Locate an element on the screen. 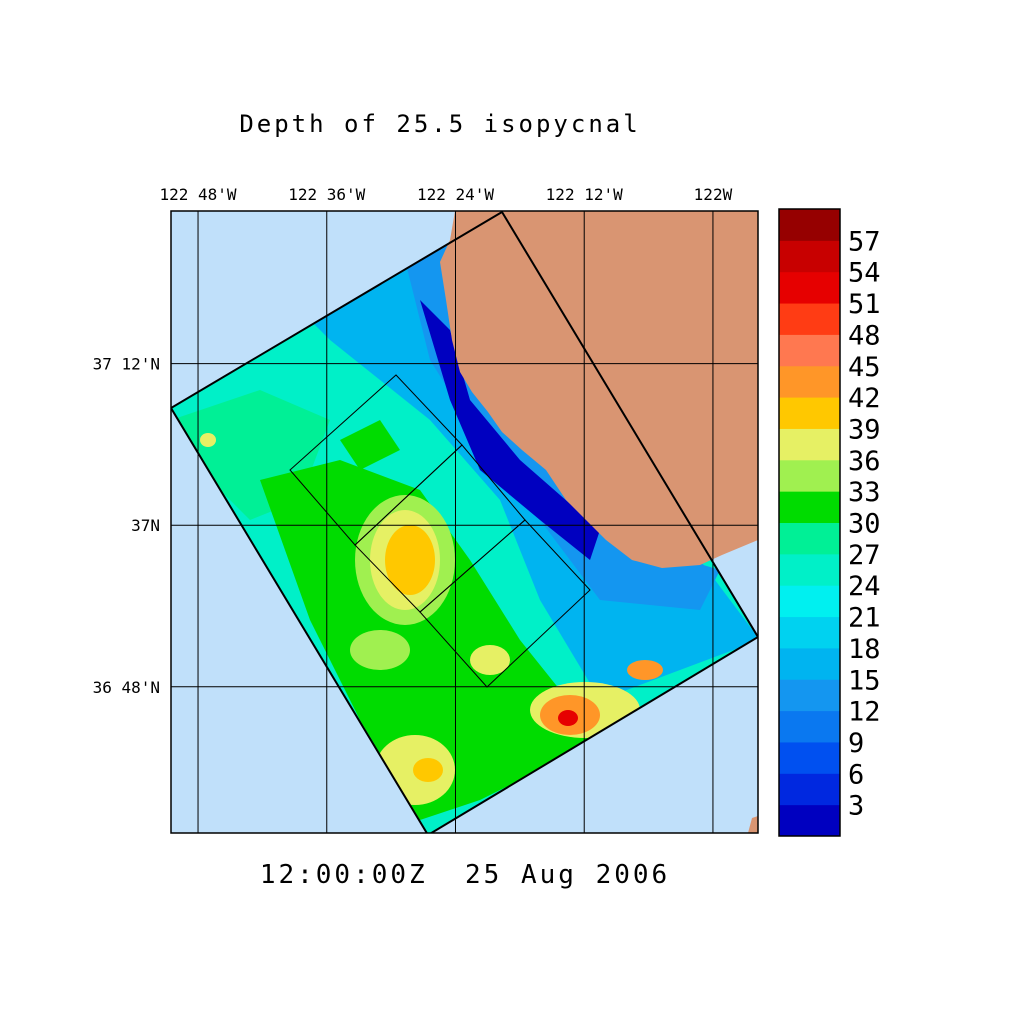 The height and width of the screenshot is (1029, 1024). colorbar-label: 51 is located at coordinates (864, 304).